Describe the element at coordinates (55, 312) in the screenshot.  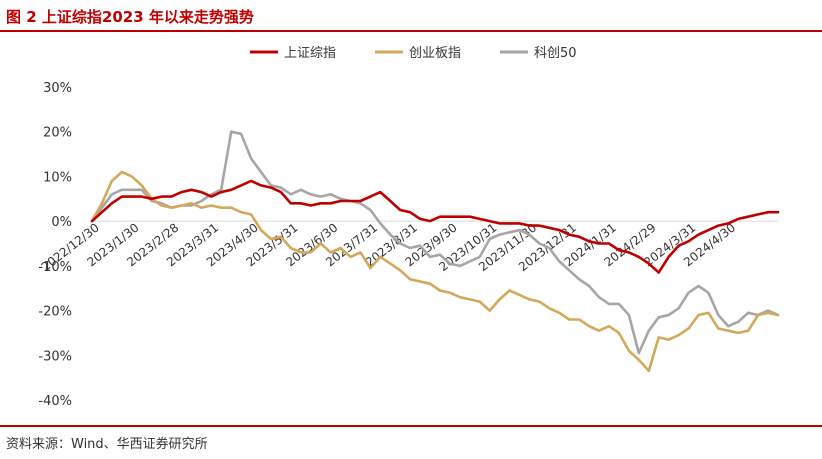
I see `y-tick-label: -20%` at that location.